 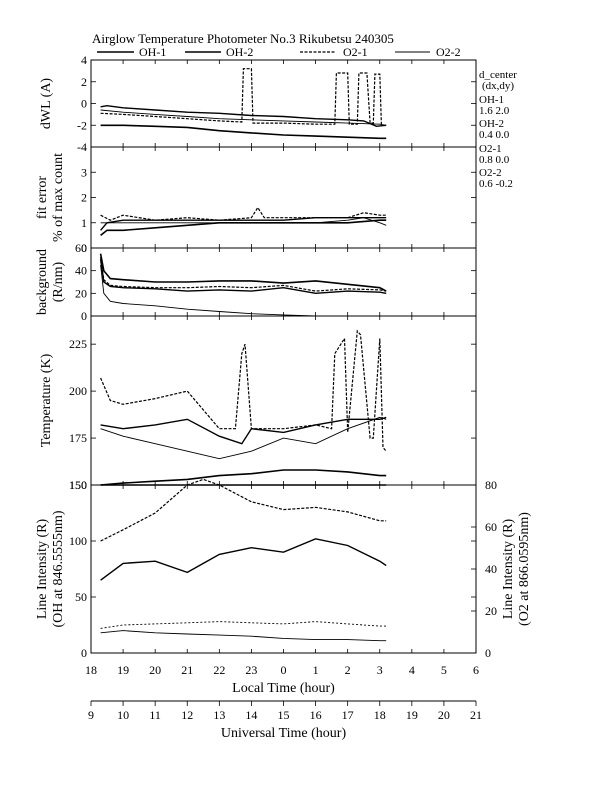 What do you see at coordinates (496, 184) in the screenshot?
I see `dcenter-value-o2-2: 0.6 -0.2` at bounding box center [496, 184].